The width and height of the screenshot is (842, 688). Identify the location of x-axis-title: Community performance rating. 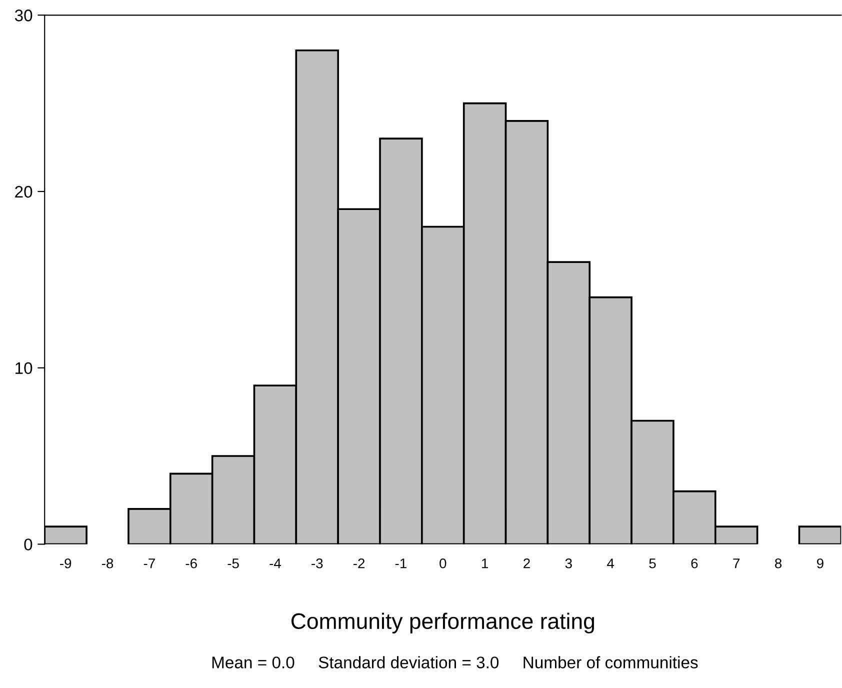
(443, 623).